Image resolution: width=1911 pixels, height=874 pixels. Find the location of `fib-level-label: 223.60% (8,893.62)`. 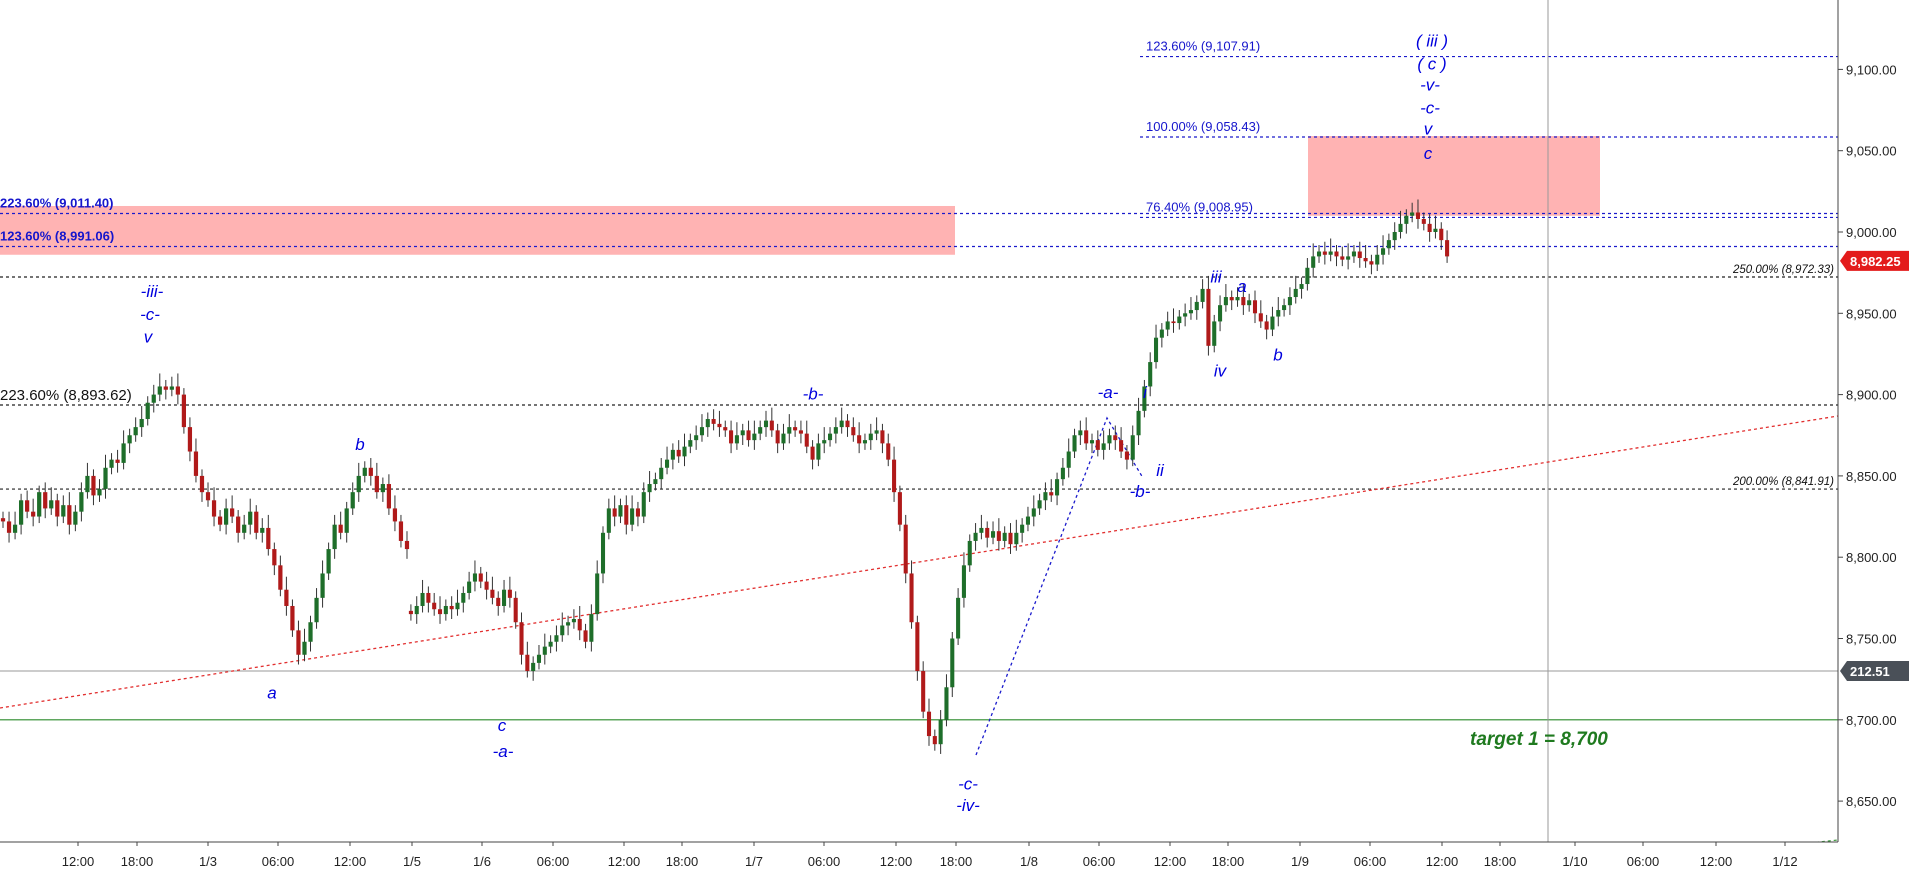

fib-level-label: 223.60% (8,893.62) is located at coordinates (66, 395).